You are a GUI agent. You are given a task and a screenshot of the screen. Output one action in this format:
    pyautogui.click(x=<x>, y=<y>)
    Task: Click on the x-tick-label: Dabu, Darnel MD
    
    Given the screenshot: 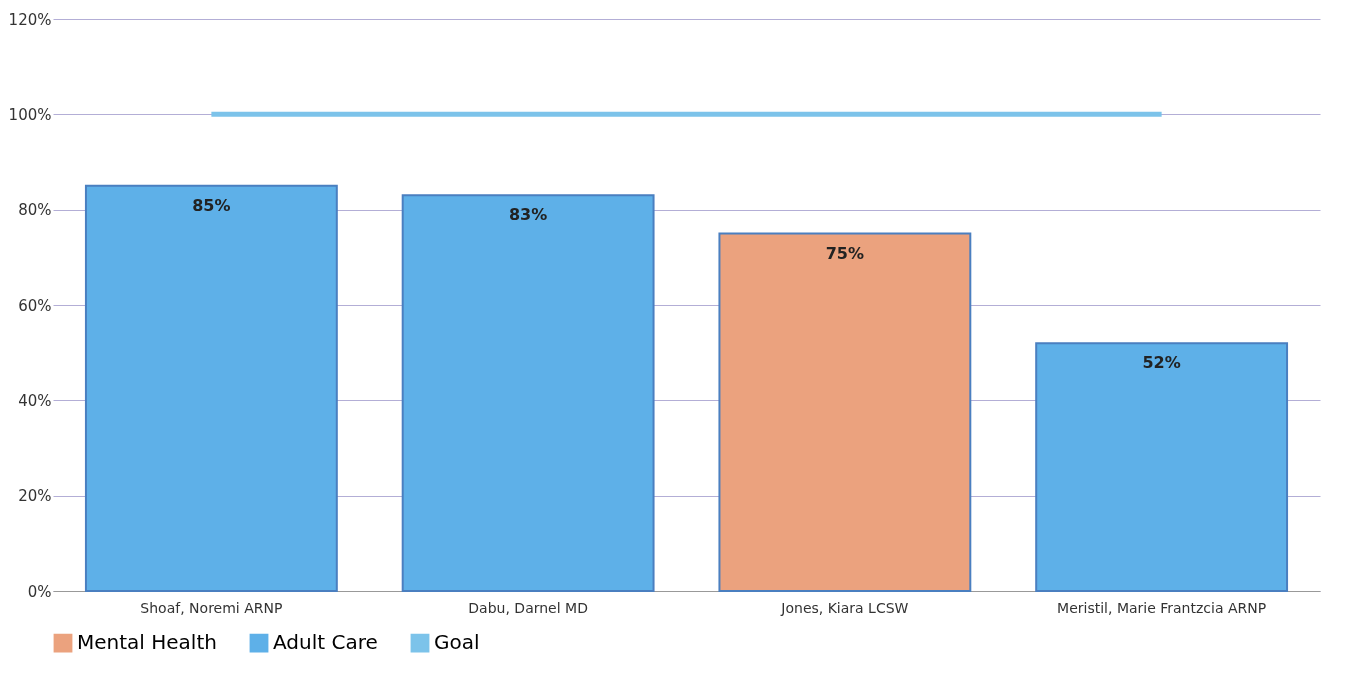 What is the action you would take?
    pyautogui.click(x=528, y=607)
    